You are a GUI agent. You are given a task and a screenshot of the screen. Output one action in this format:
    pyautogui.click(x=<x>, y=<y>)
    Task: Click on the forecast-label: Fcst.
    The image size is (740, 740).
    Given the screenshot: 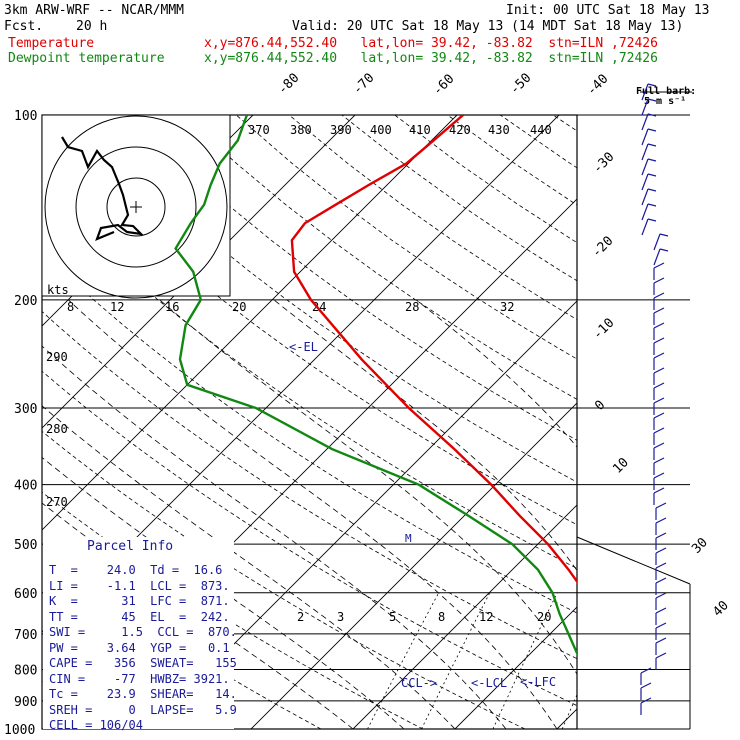 What is the action you would take?
    pyautogui.click(x=24, y=26)
    